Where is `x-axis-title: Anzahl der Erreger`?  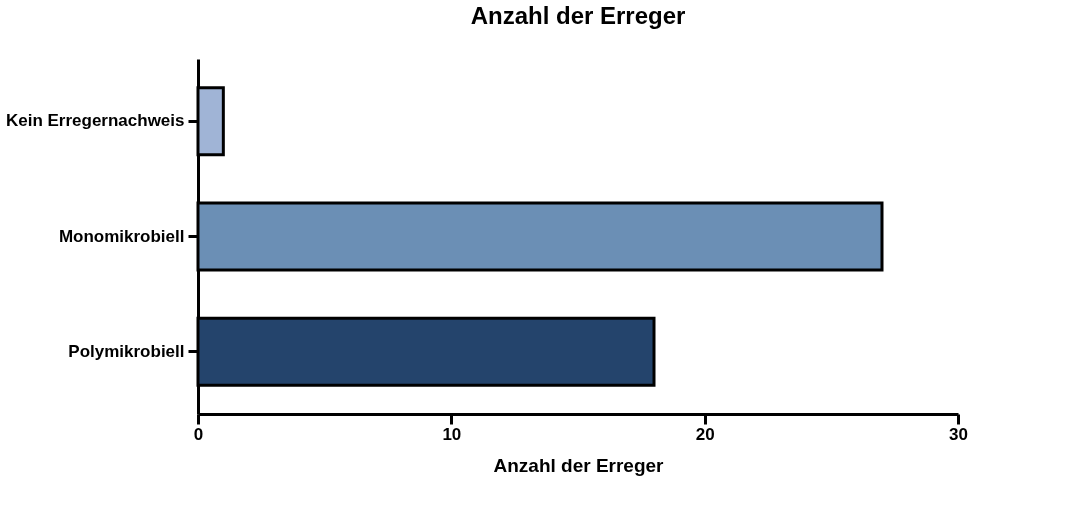 x-axis-title: Anzahl der Erreger is located at coordinates (579, 465).